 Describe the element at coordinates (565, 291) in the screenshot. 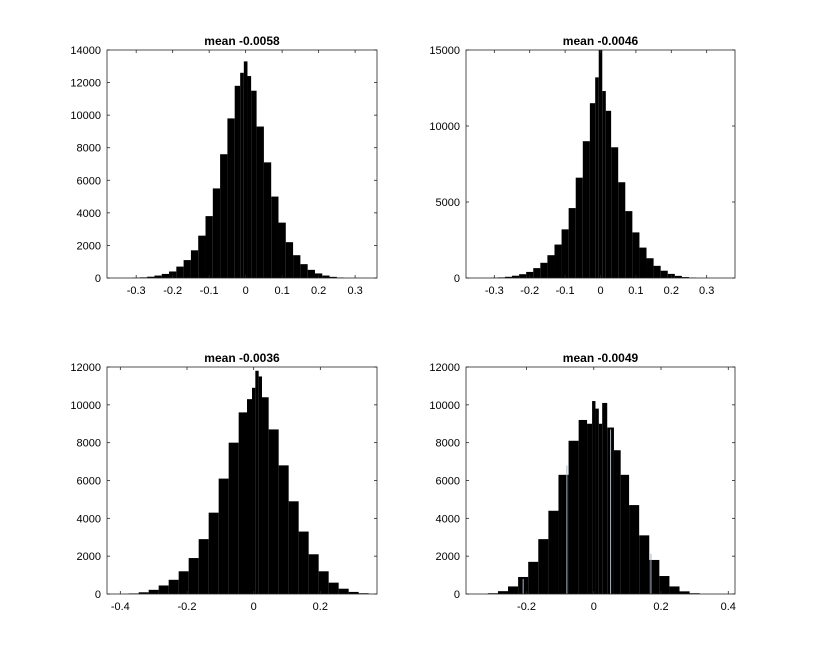

I see `x-tick-label: -0.1` at that location.